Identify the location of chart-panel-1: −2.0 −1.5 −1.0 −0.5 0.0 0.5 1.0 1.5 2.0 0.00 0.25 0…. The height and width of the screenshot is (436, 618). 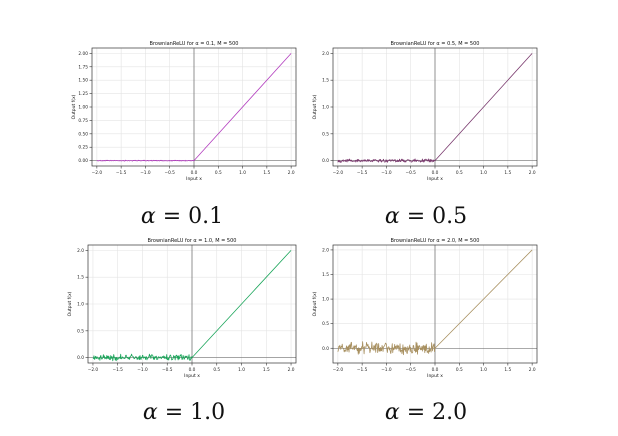
(184, 111).